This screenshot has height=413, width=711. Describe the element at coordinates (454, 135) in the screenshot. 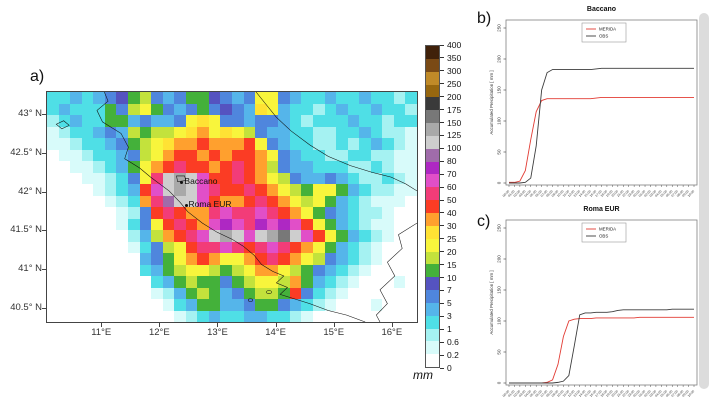

I see `colorbar-tick-label: 125` at that location.